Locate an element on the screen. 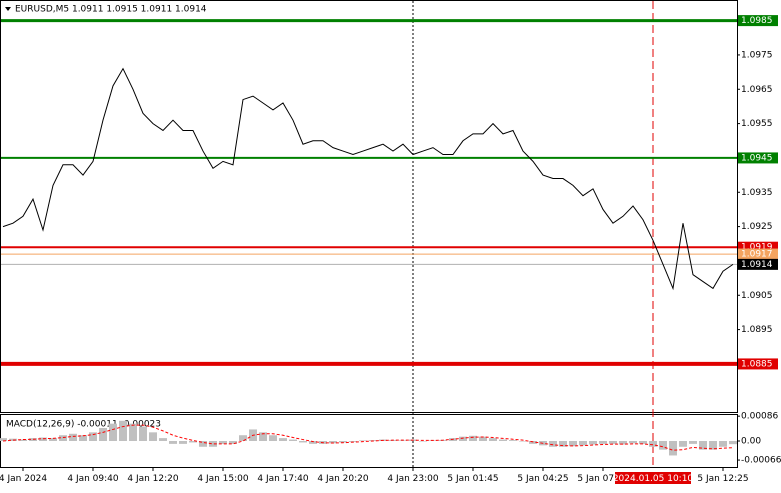 This screenshot has width=781, height=493. y-tick-label: 0.00 is located at coordinates (751, 442).